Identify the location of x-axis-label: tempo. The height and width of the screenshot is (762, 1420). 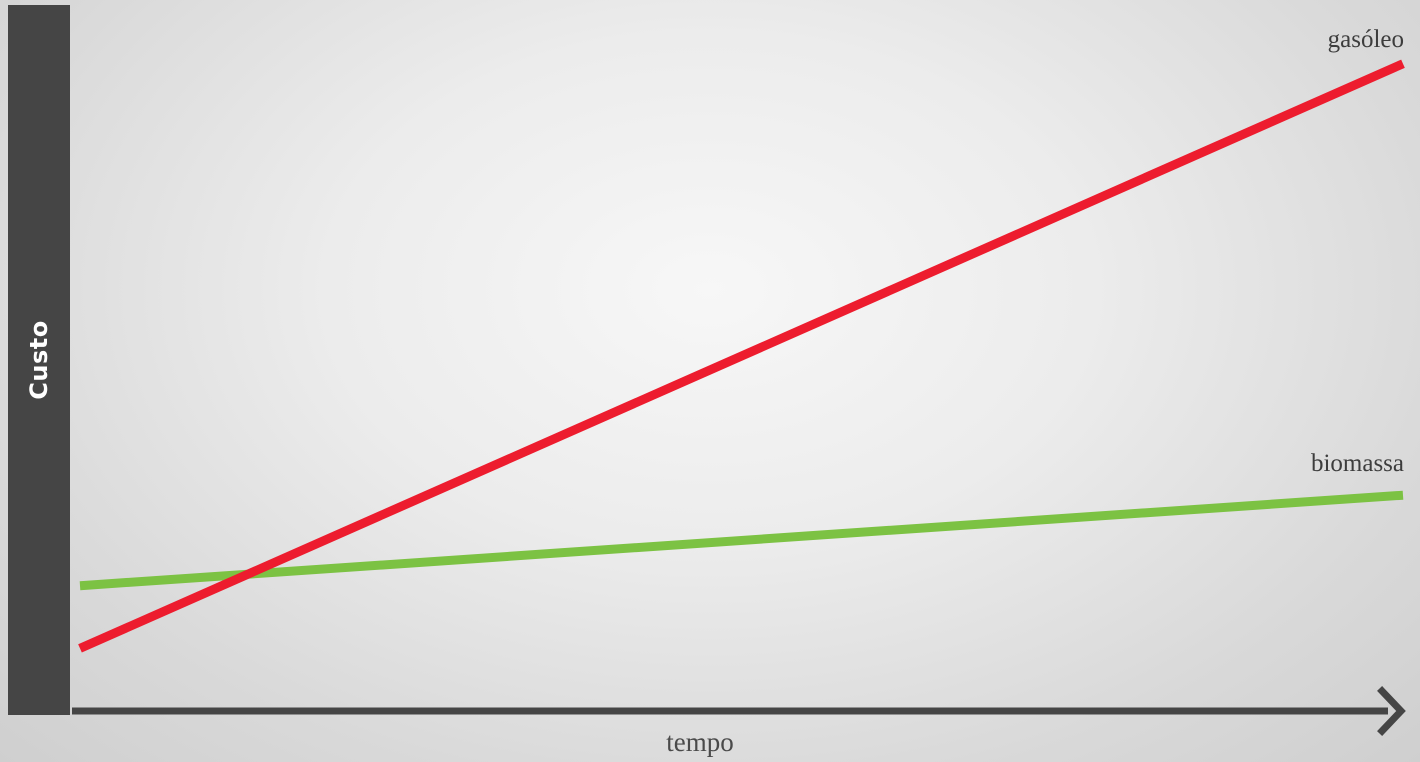
(700, 742).